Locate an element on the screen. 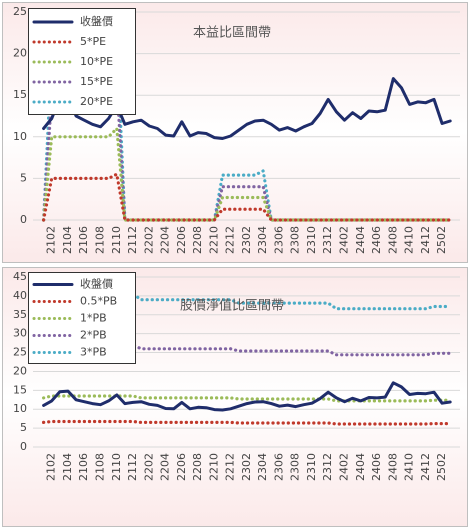  legend-label: 2*PB is located at coordinates (93, 335).